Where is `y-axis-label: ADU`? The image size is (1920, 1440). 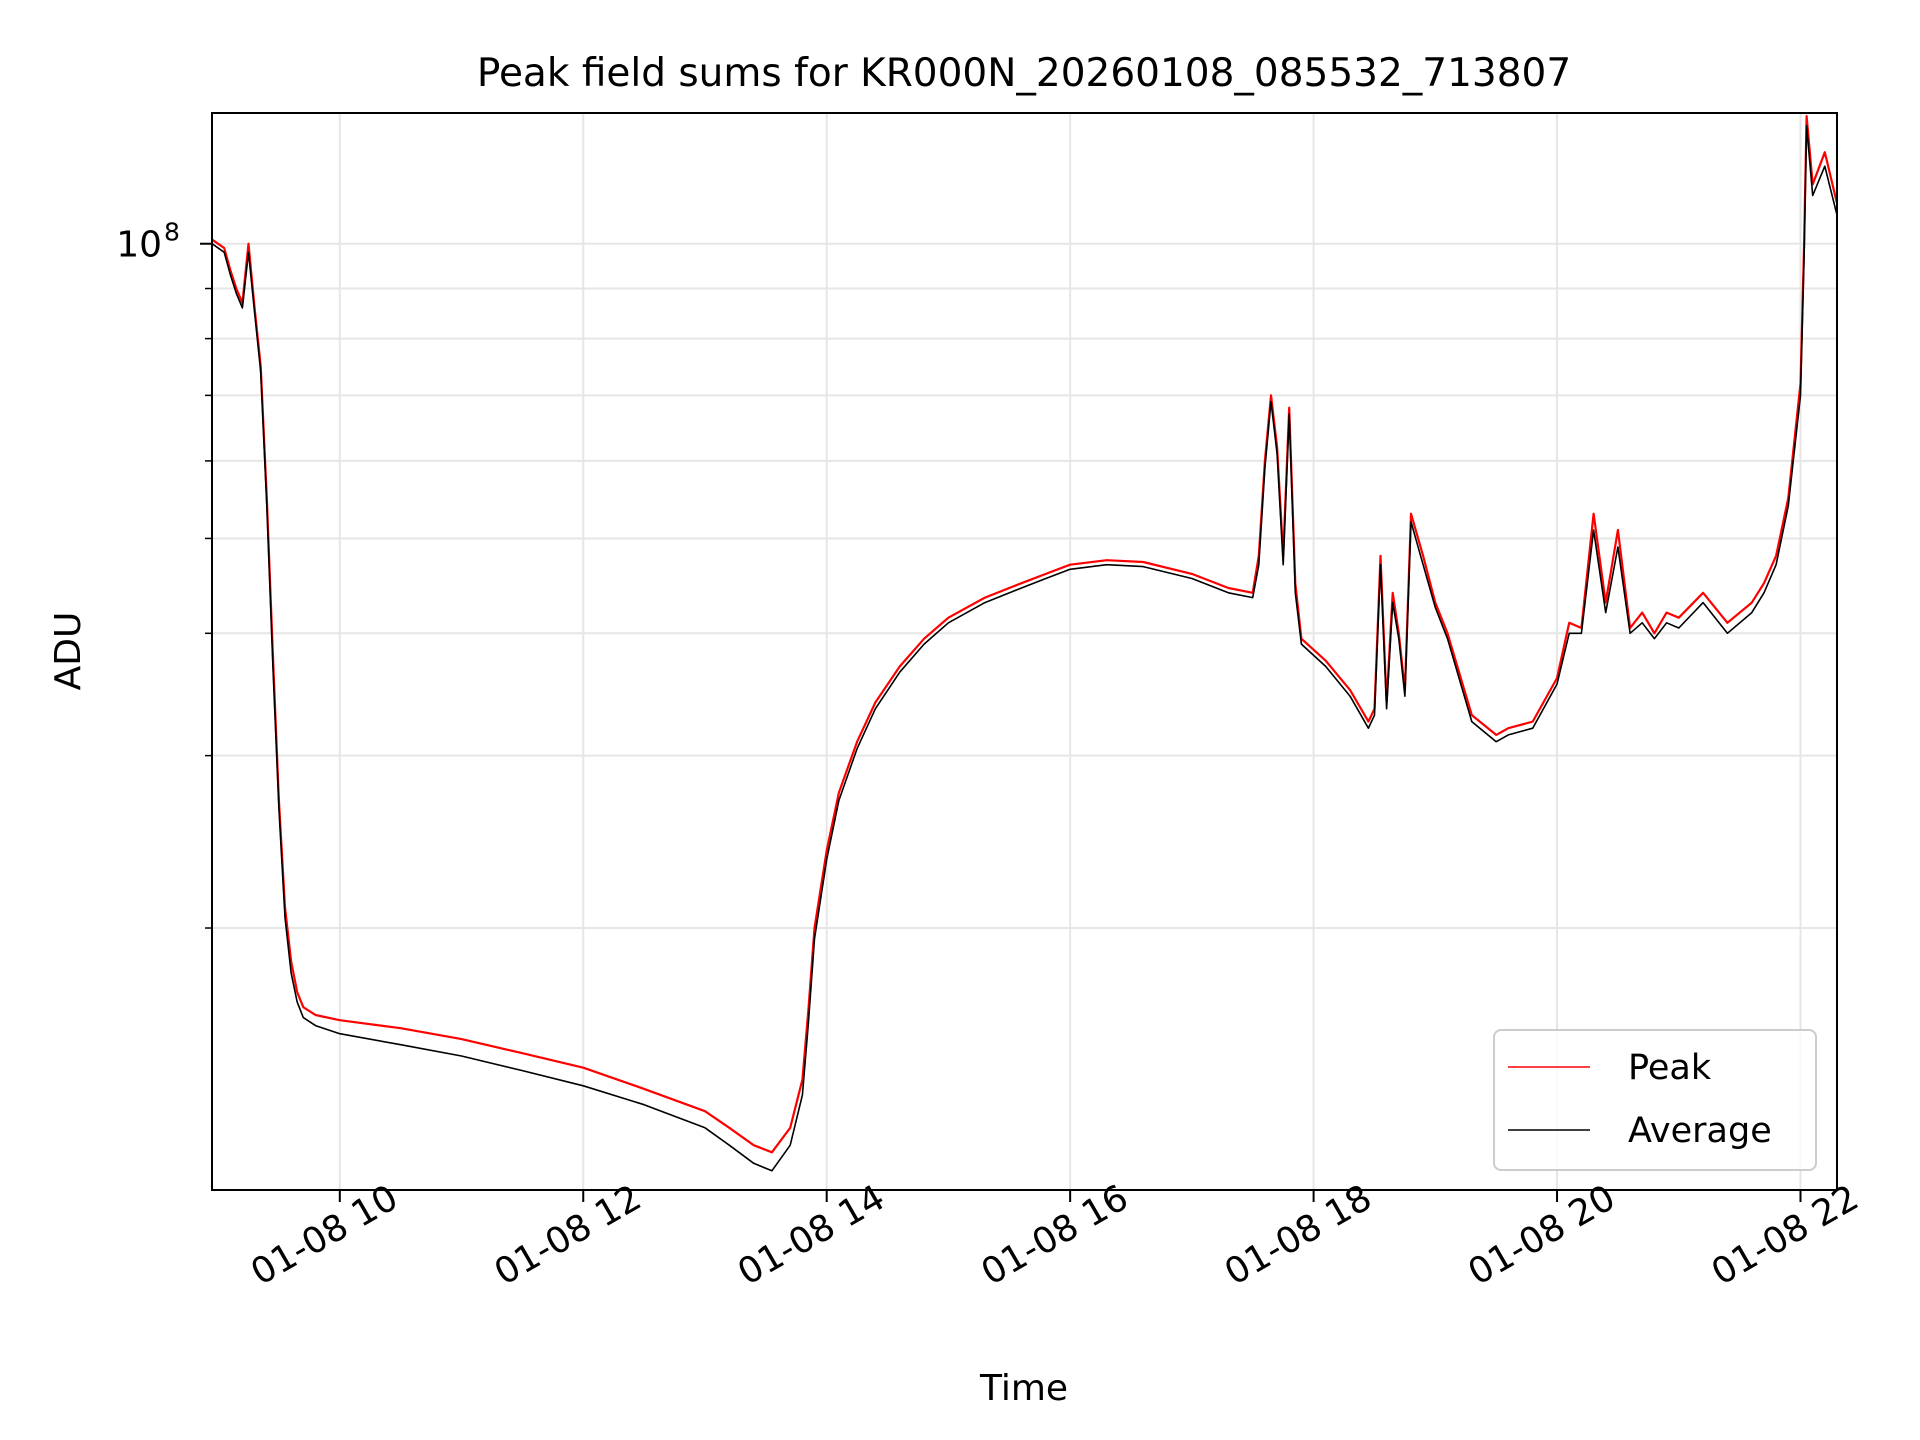
y-axis-label: ADU is located at coordinates (68, 651).